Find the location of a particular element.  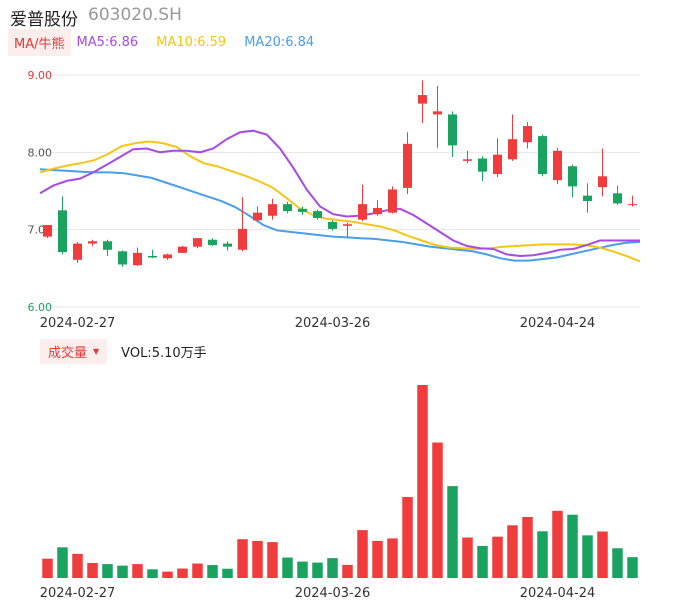

volume-x-tick-label: 2024-03-26 is located at coordinates (333, 593).